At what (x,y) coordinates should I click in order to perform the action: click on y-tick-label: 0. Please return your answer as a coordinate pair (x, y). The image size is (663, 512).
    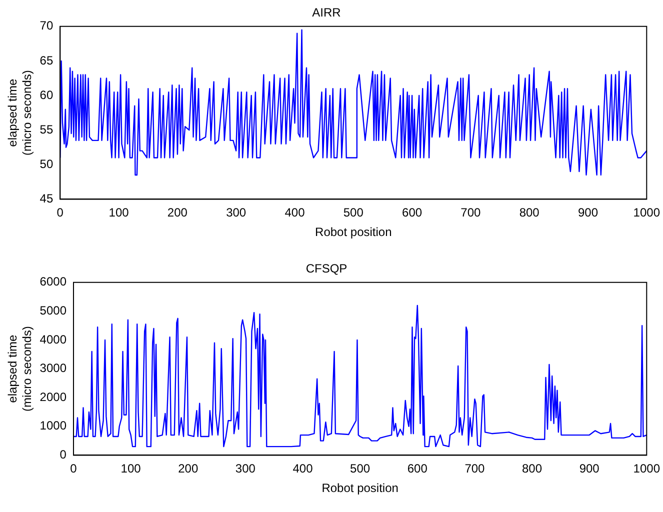
    Looking at the image, I should click on (63, 455).